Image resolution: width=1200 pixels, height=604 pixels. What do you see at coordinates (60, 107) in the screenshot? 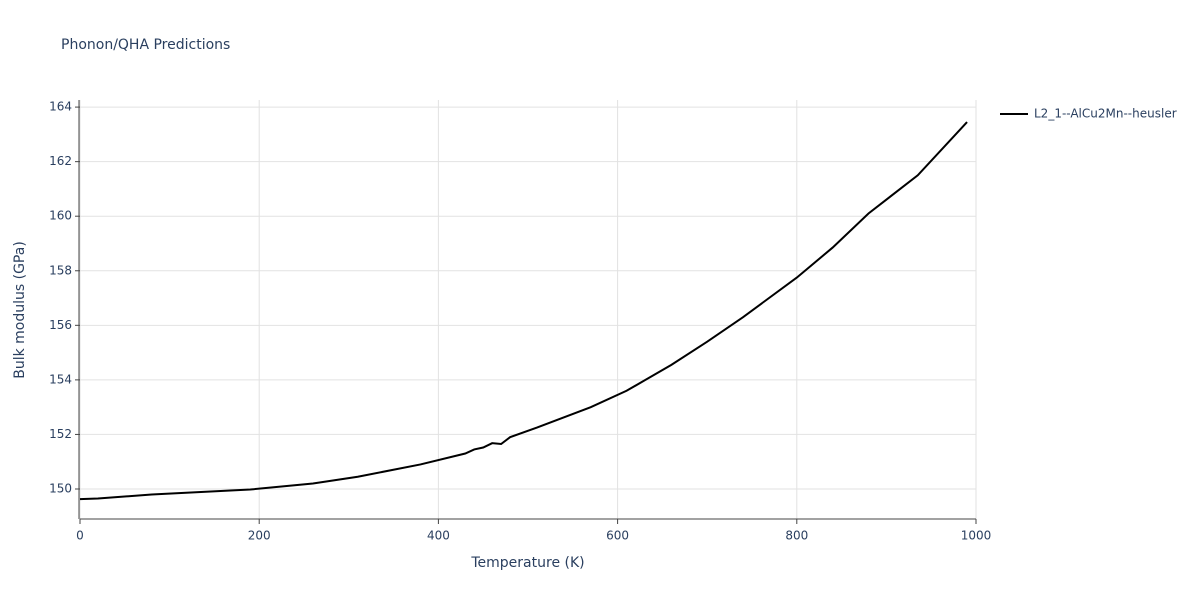
I see `y-tick-label: 164` at bounding box center [60, 107].